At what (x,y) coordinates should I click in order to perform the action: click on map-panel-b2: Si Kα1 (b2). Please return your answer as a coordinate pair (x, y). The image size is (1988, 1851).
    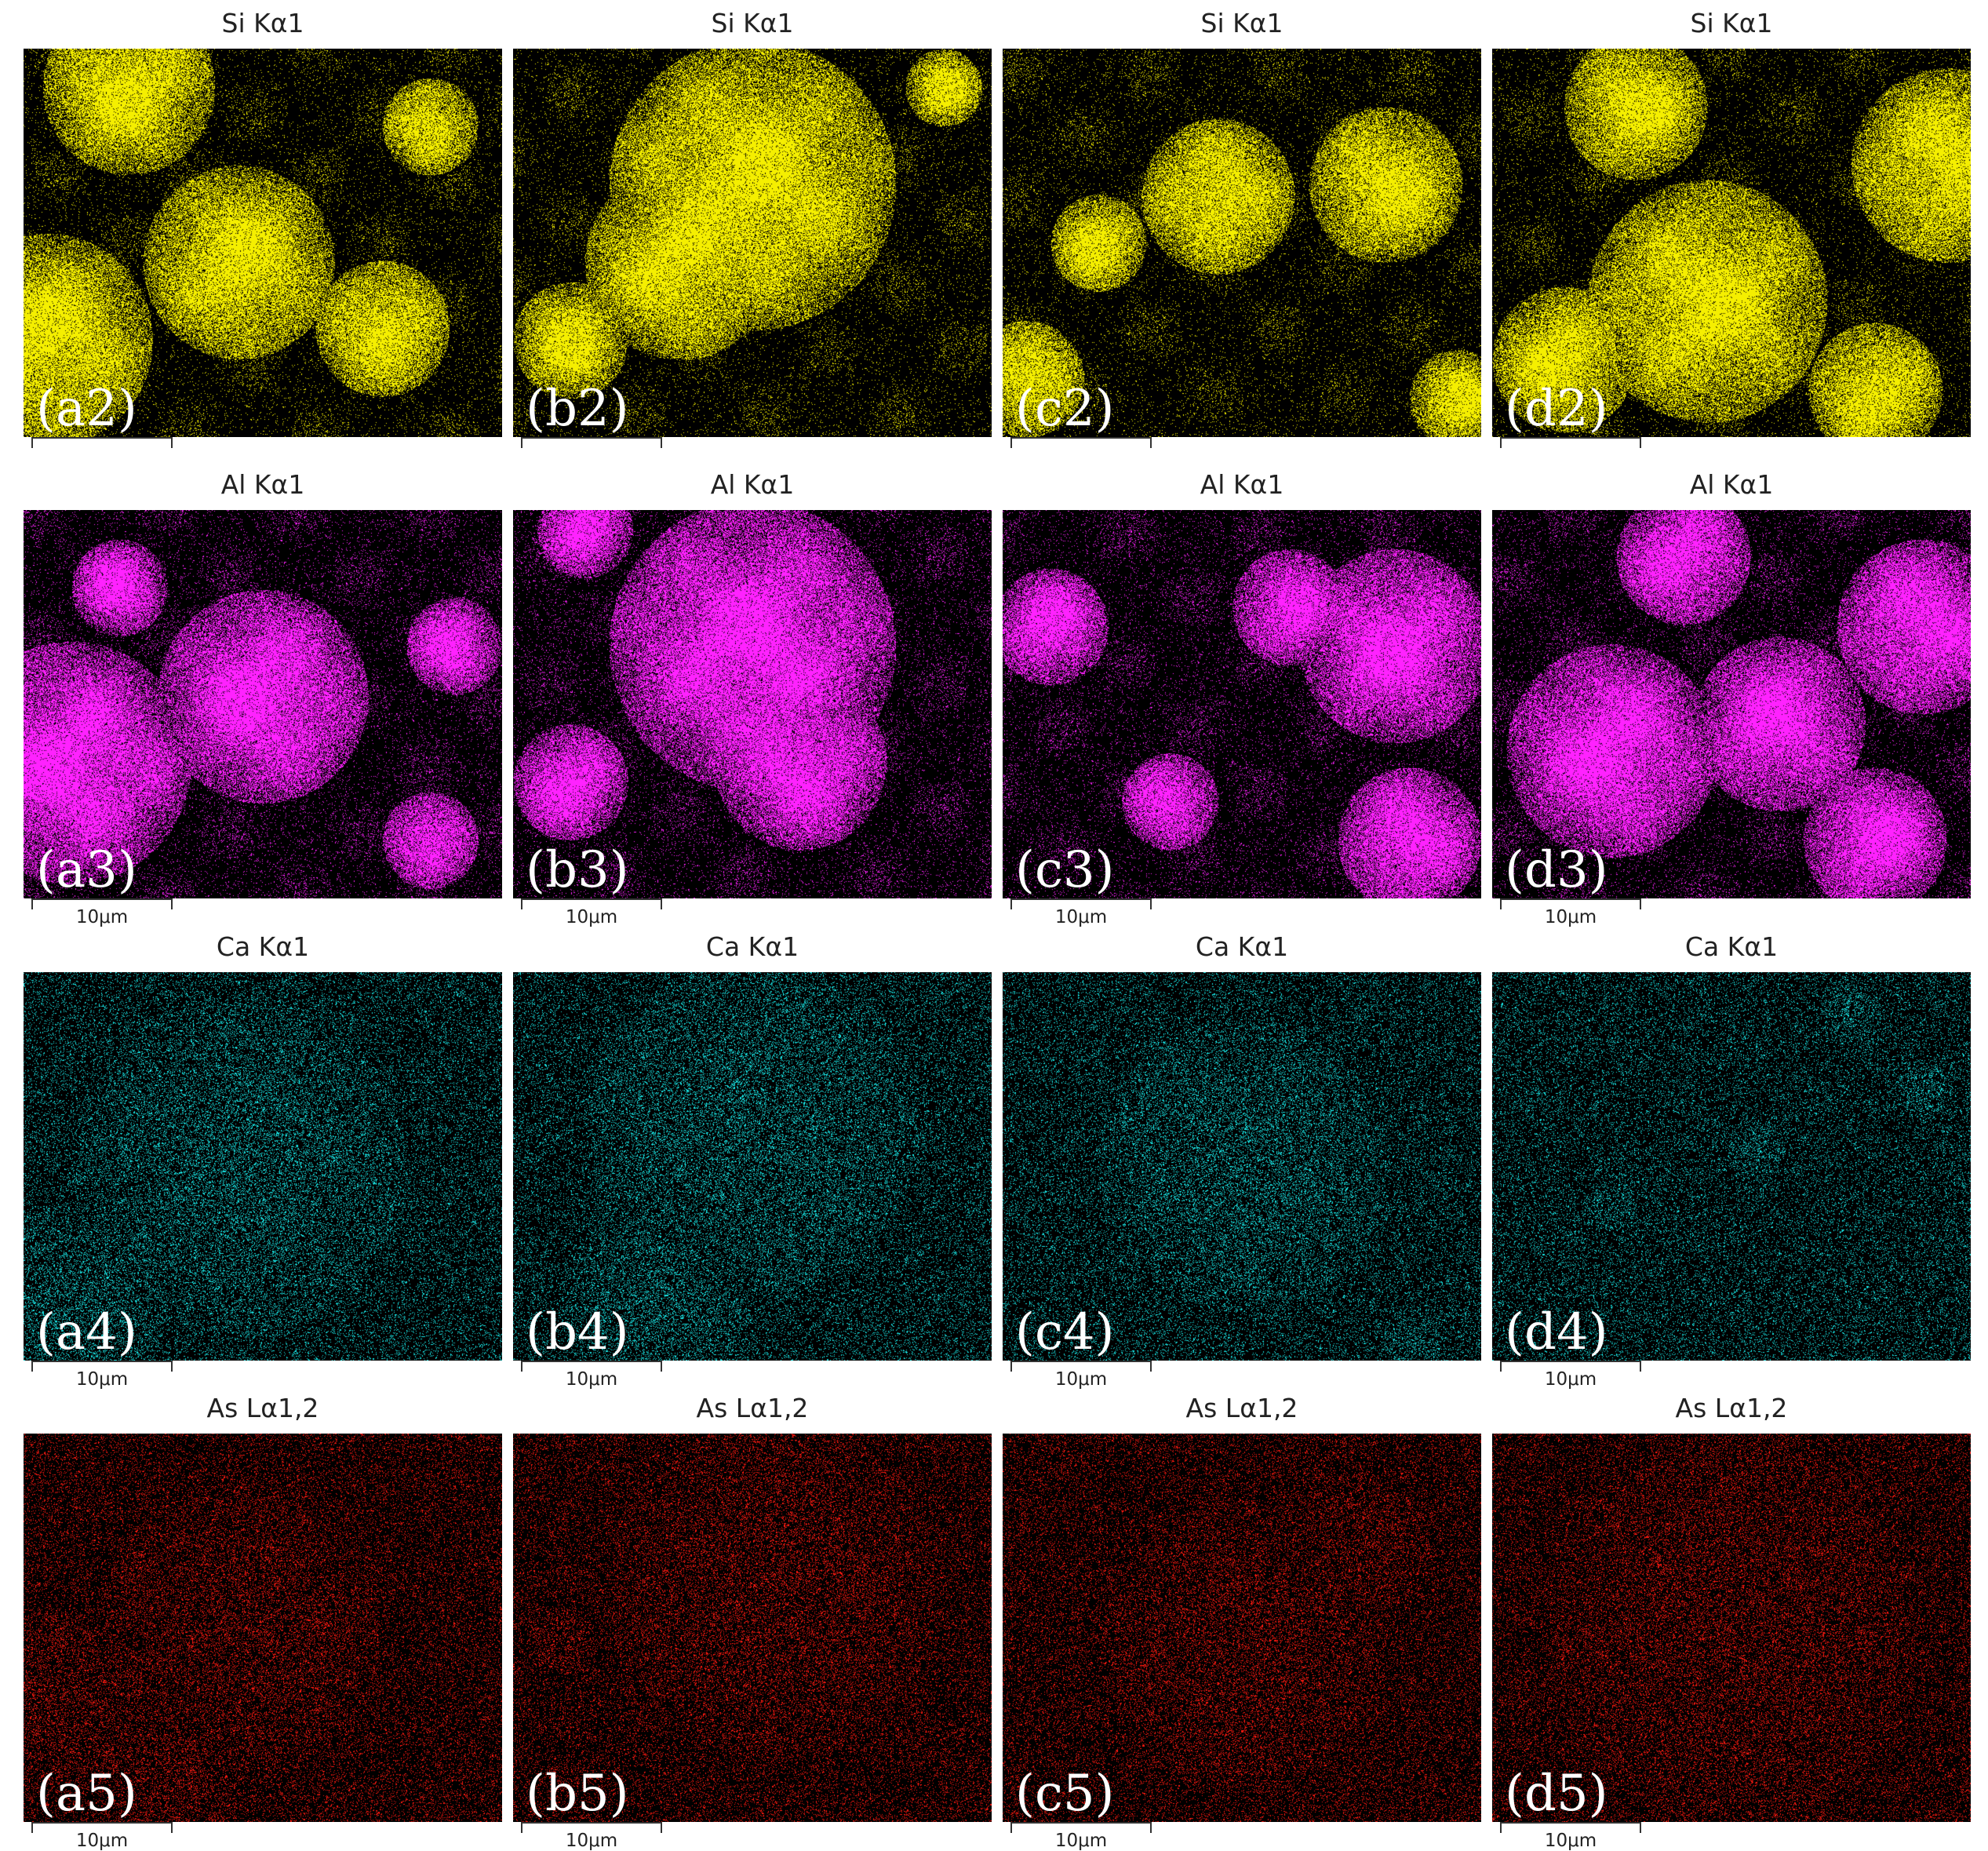
    Looking at the image, I should click on (753, 231).